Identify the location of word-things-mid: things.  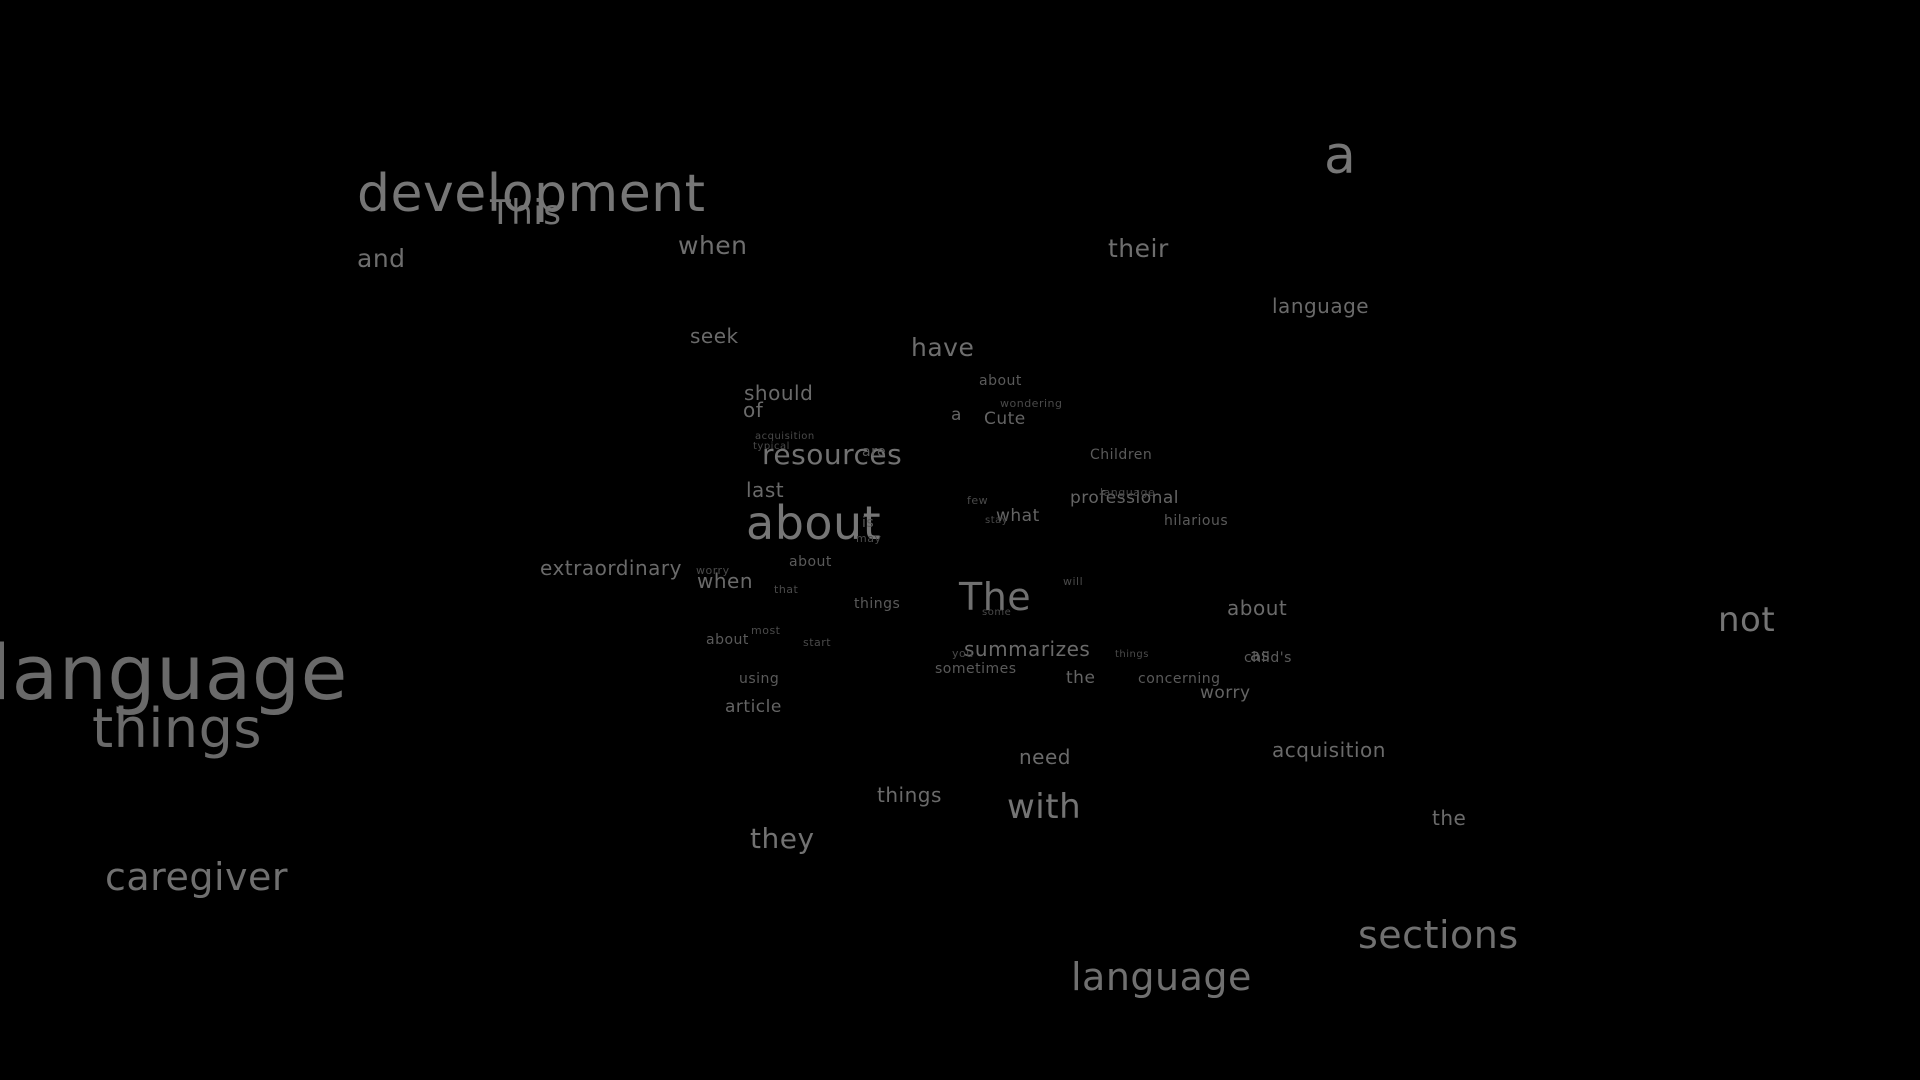
(909, 795).